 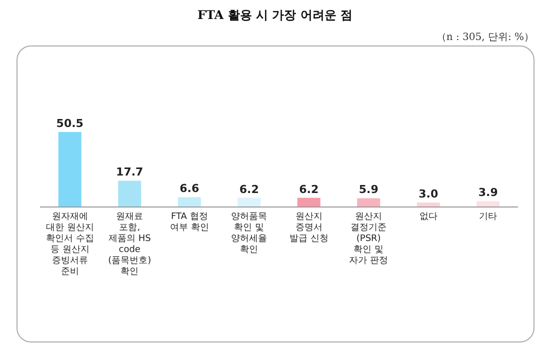 What do you see at coordinates (275, 15) in the screenshot?
I see `chart-title: FTA 활용 시 가장 어려운 점` at bounding box center [275, 15].